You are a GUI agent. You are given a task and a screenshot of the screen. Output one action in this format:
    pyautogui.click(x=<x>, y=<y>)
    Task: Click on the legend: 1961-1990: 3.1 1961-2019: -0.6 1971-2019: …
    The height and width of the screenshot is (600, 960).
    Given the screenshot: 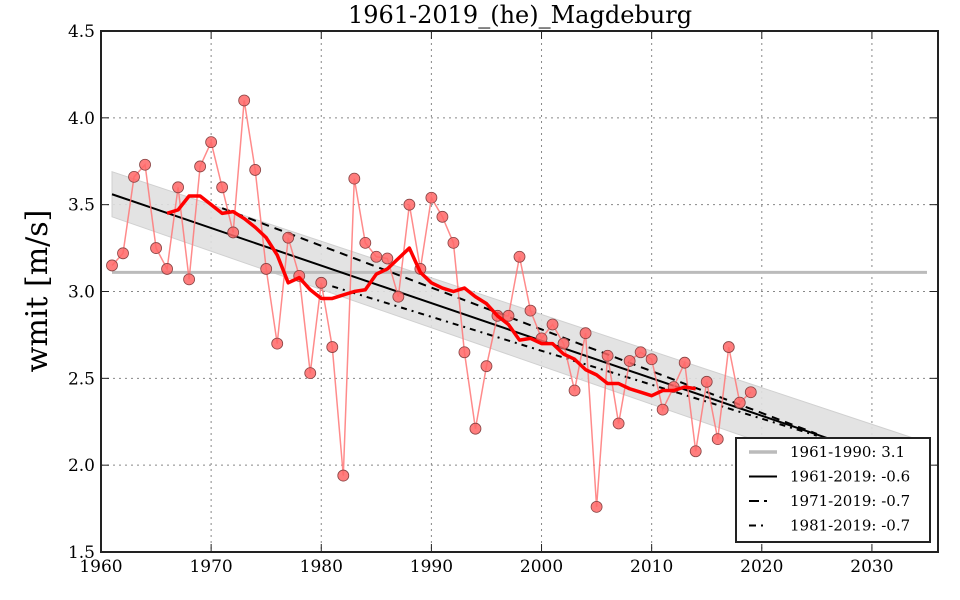 What is the action you would take?
    pyautogui.click(x=833, y=490)
    